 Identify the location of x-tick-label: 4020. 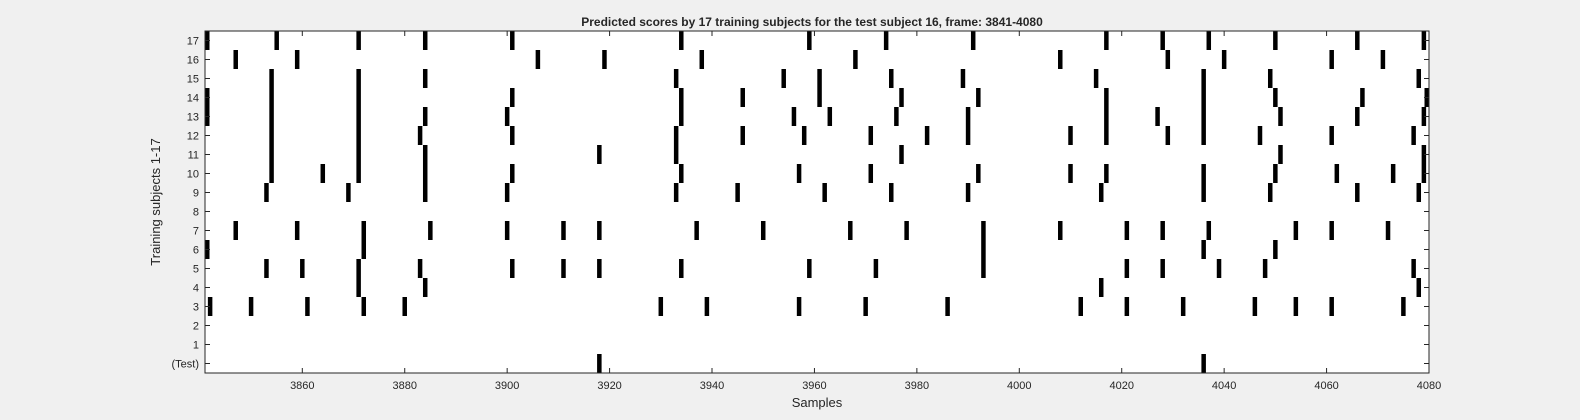
(1121, 386).